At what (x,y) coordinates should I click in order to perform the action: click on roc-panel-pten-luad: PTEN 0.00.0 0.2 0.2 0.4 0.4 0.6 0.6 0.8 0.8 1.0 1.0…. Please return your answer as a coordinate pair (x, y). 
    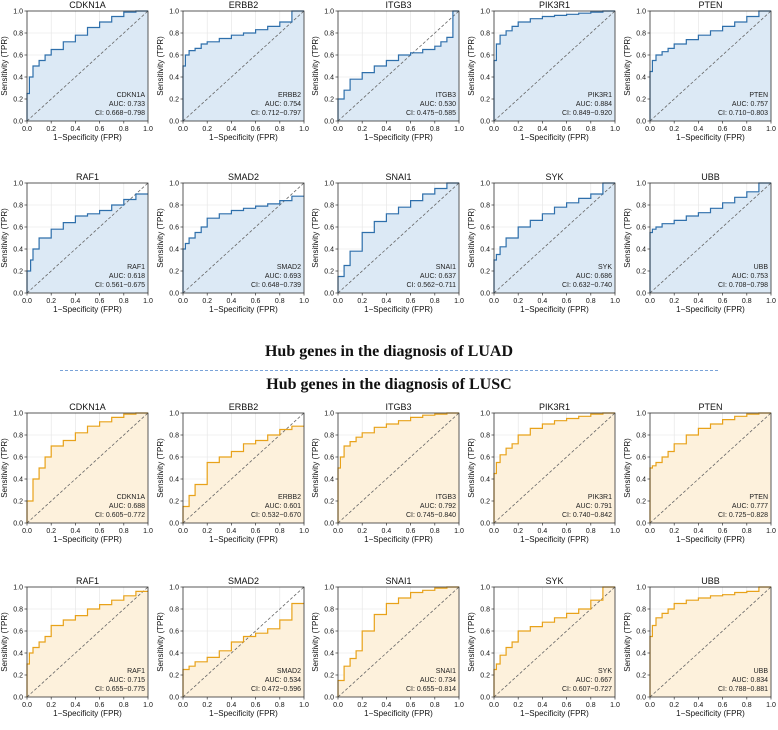
    Looking at the image, I should click on (699, 71).